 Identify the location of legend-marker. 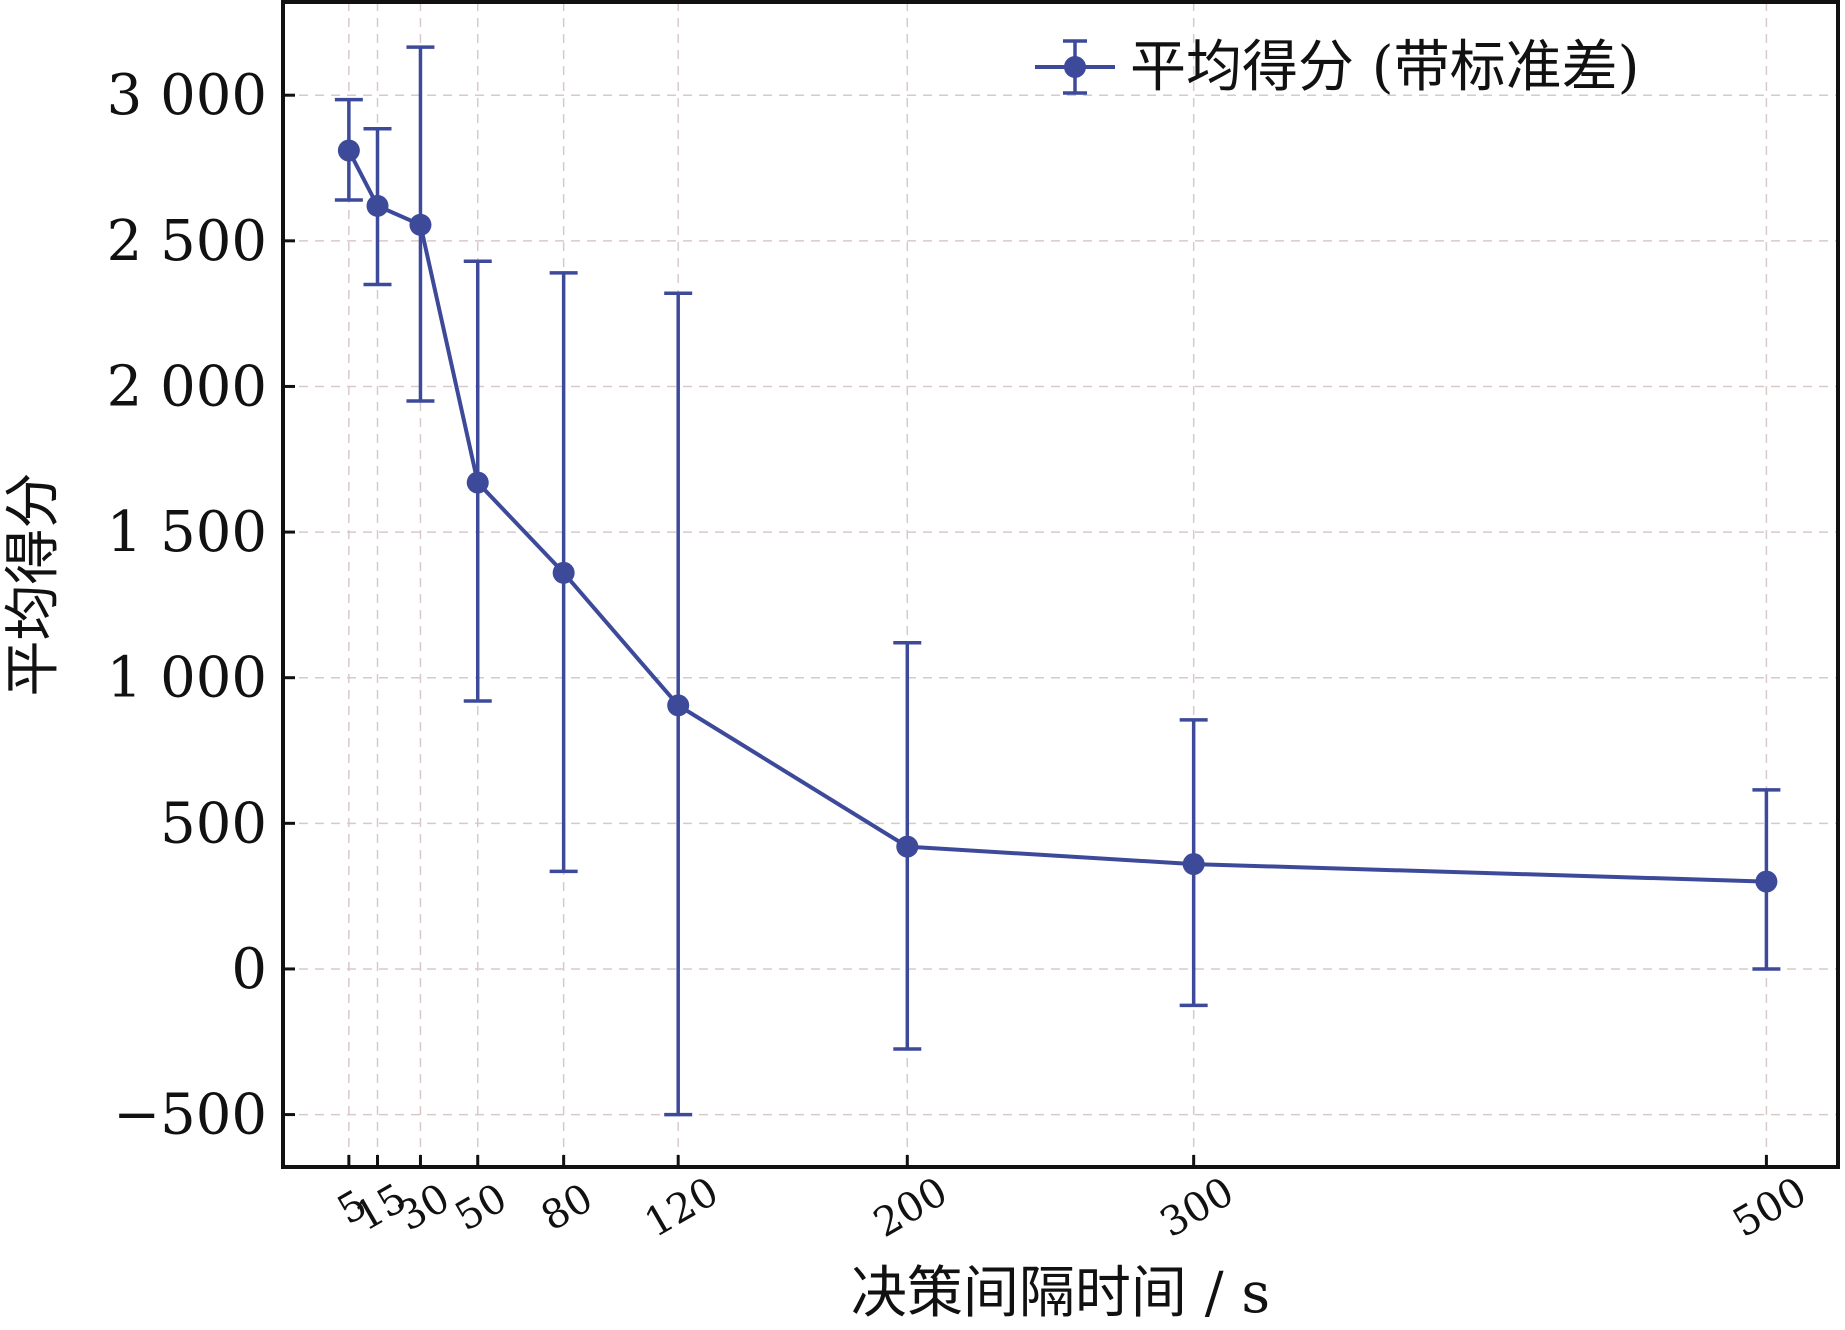
(1075, 67).